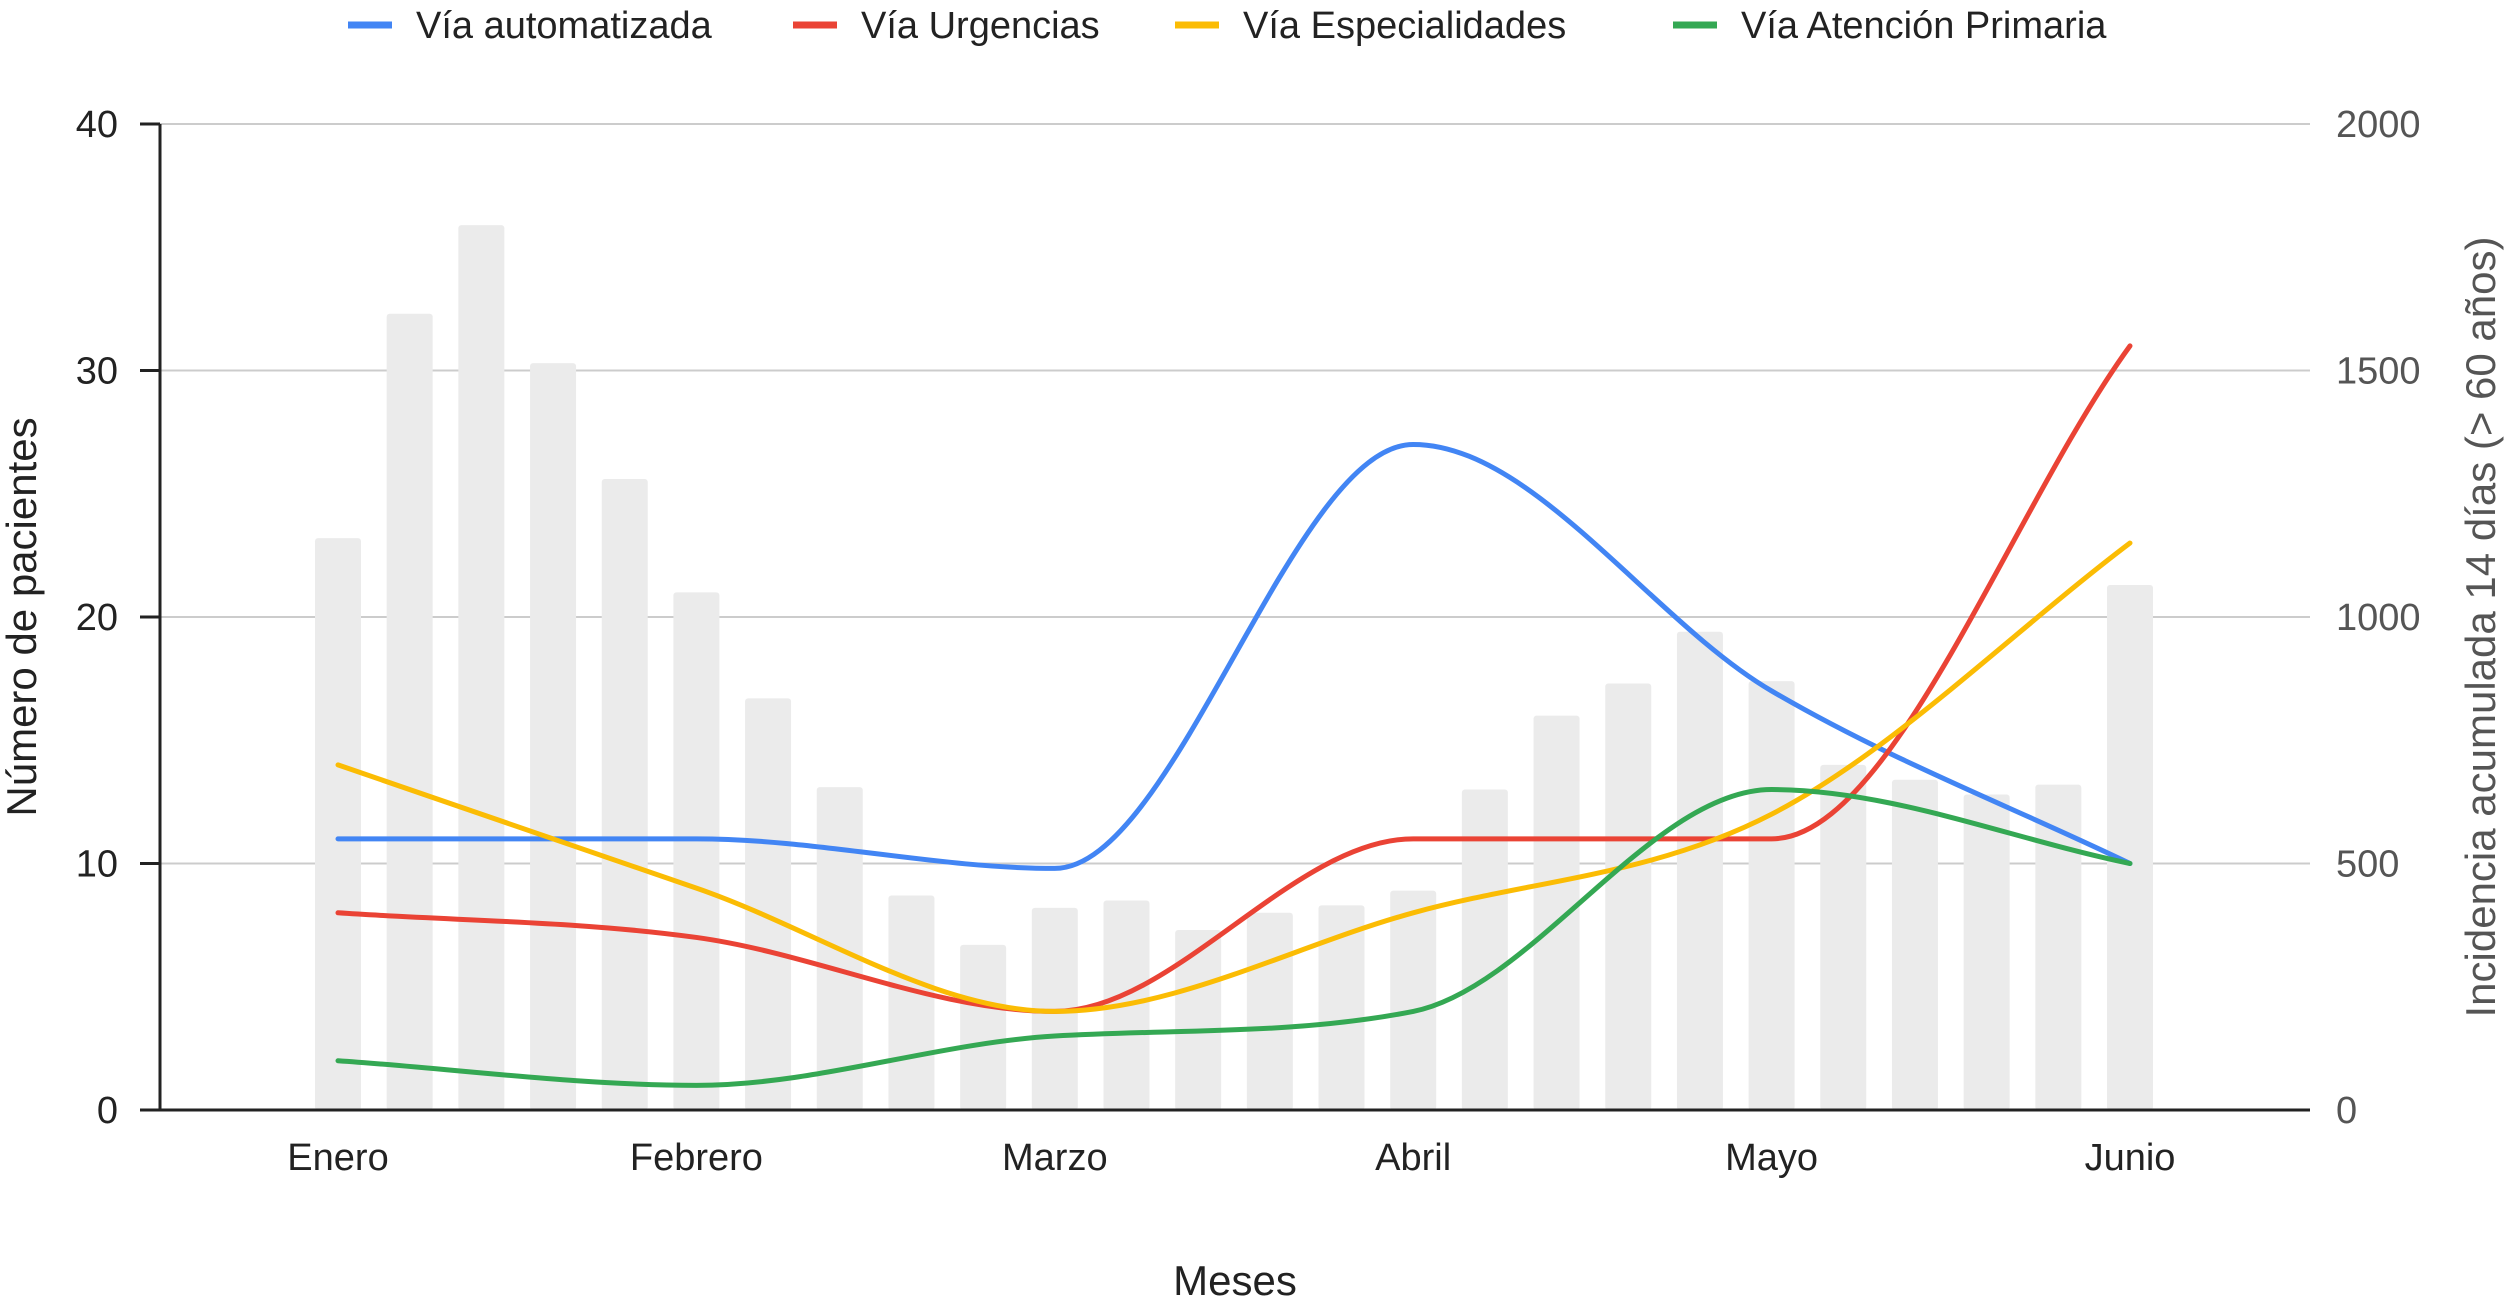 Image resolution: width=2508 pixels, height=1305 pixels. What do you see at coordinates (980, 26) in the screenshot?
I see `legend-label: Vía Urgencias` at bounding box center [980, 26].